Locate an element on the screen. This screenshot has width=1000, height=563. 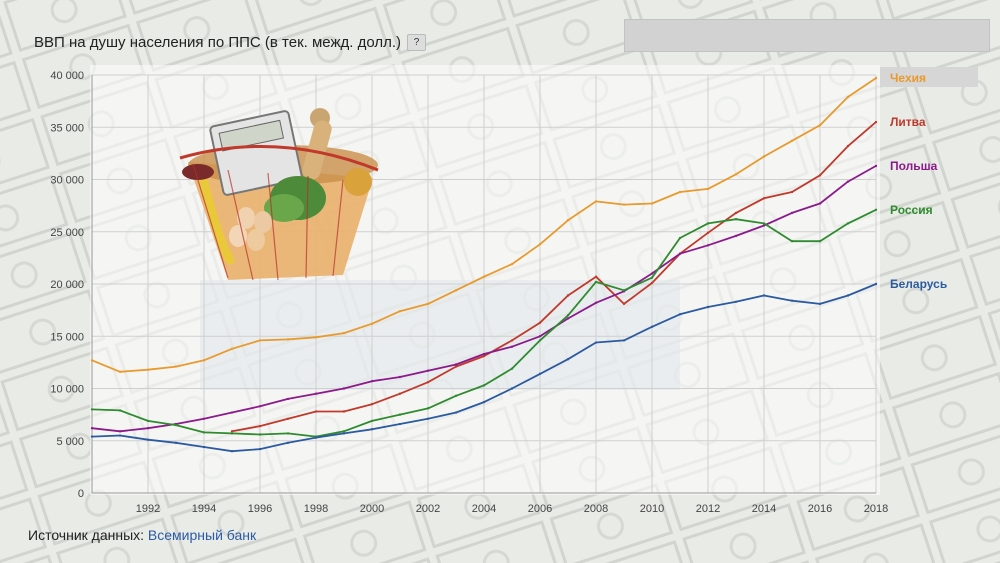
x-tick-label: 2014 is located at coordinates (764, 509).